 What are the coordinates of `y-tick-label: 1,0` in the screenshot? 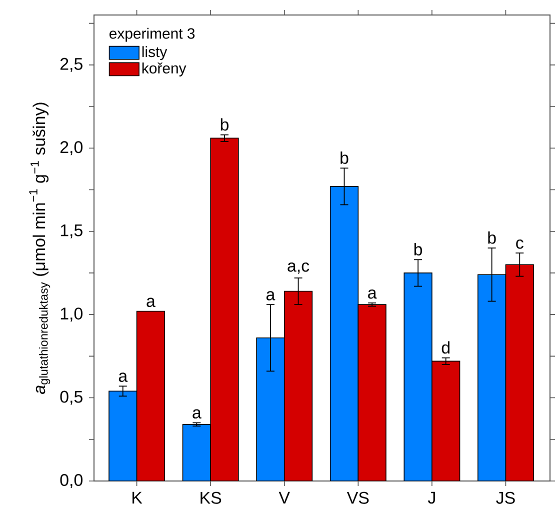 It's located at (71, 315).